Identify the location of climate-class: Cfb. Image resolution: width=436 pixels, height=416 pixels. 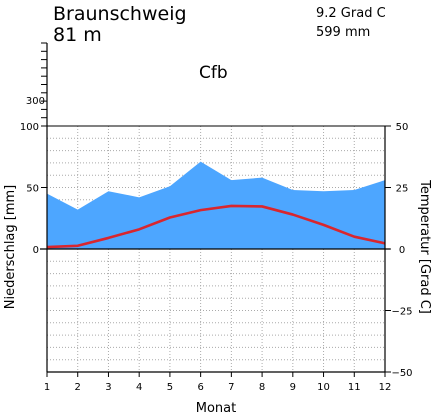
(213, 73).